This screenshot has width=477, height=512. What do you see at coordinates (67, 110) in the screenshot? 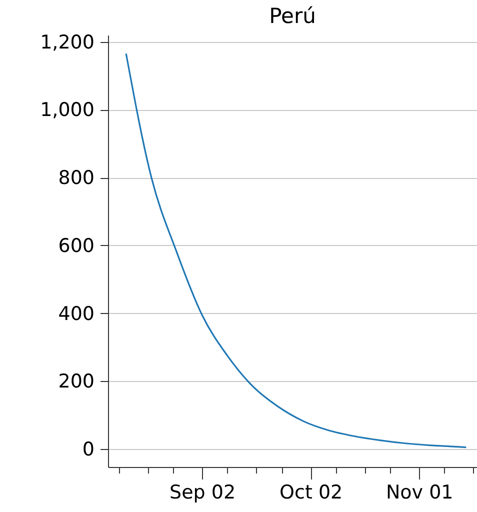
I see `y-tick-label: 1,000` at bounding box center [67, 110].